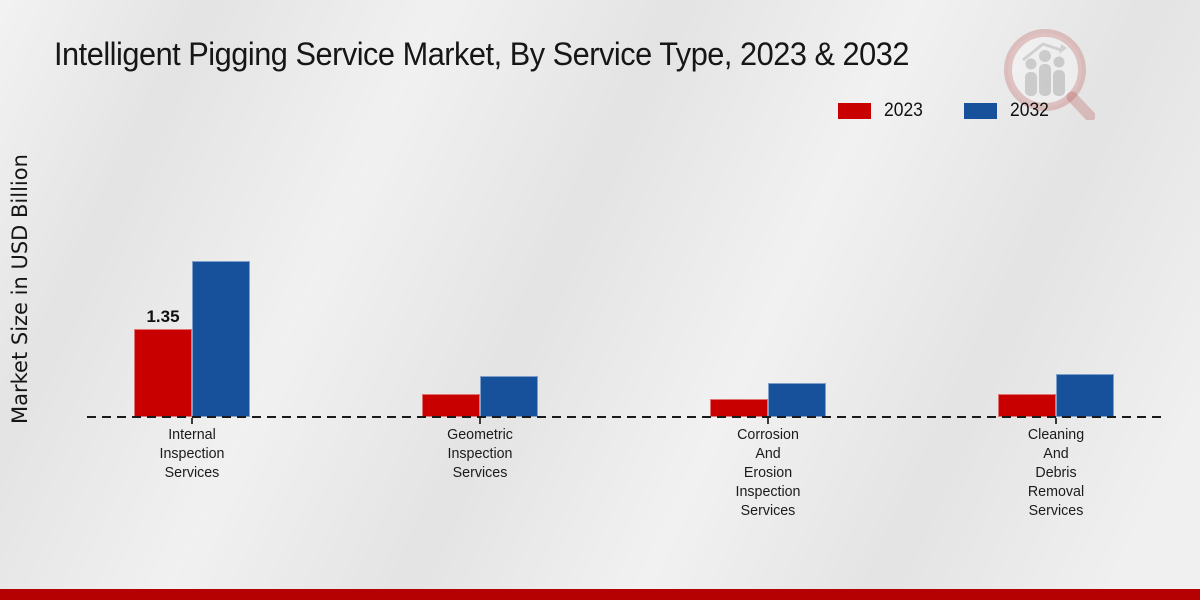 This screenshot has height=600, width=1200. I want to click on footer-accent-band, so click(600, 594).